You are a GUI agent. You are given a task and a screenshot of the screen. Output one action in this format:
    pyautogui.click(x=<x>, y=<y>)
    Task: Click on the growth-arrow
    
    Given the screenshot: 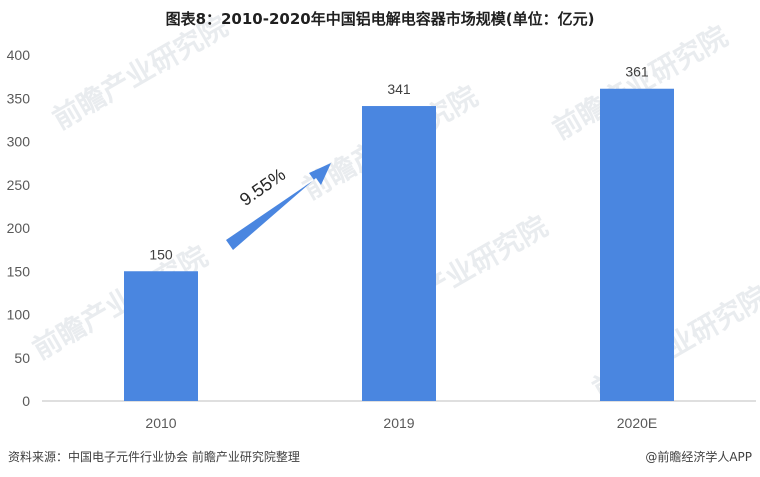 What is the action you would take?
    pyautogui.click(x=278, y=206)
    